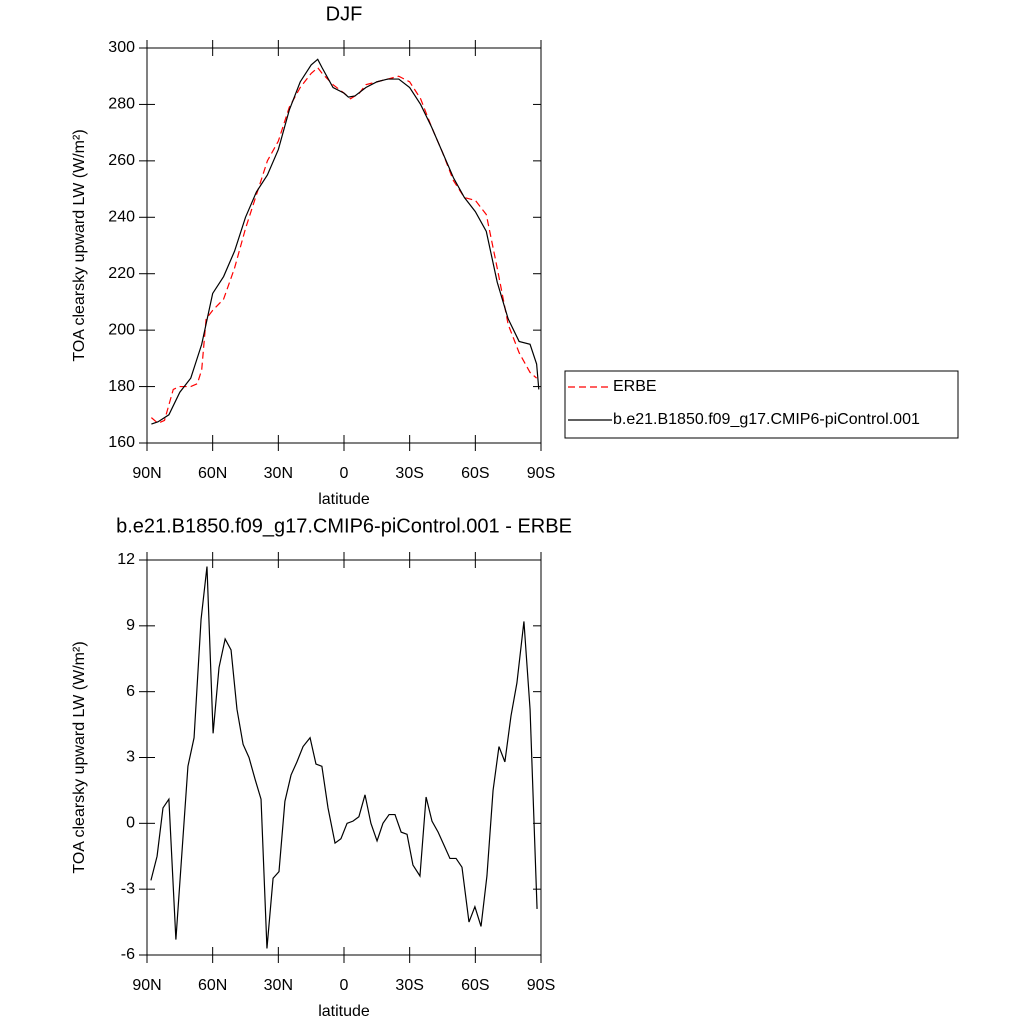 Image resolution: width=1024 pixels, height=1024 pixels. Describe the element at coordinates (130, 625) in the screenshot. I see `y-tick-label: 9` at that location.